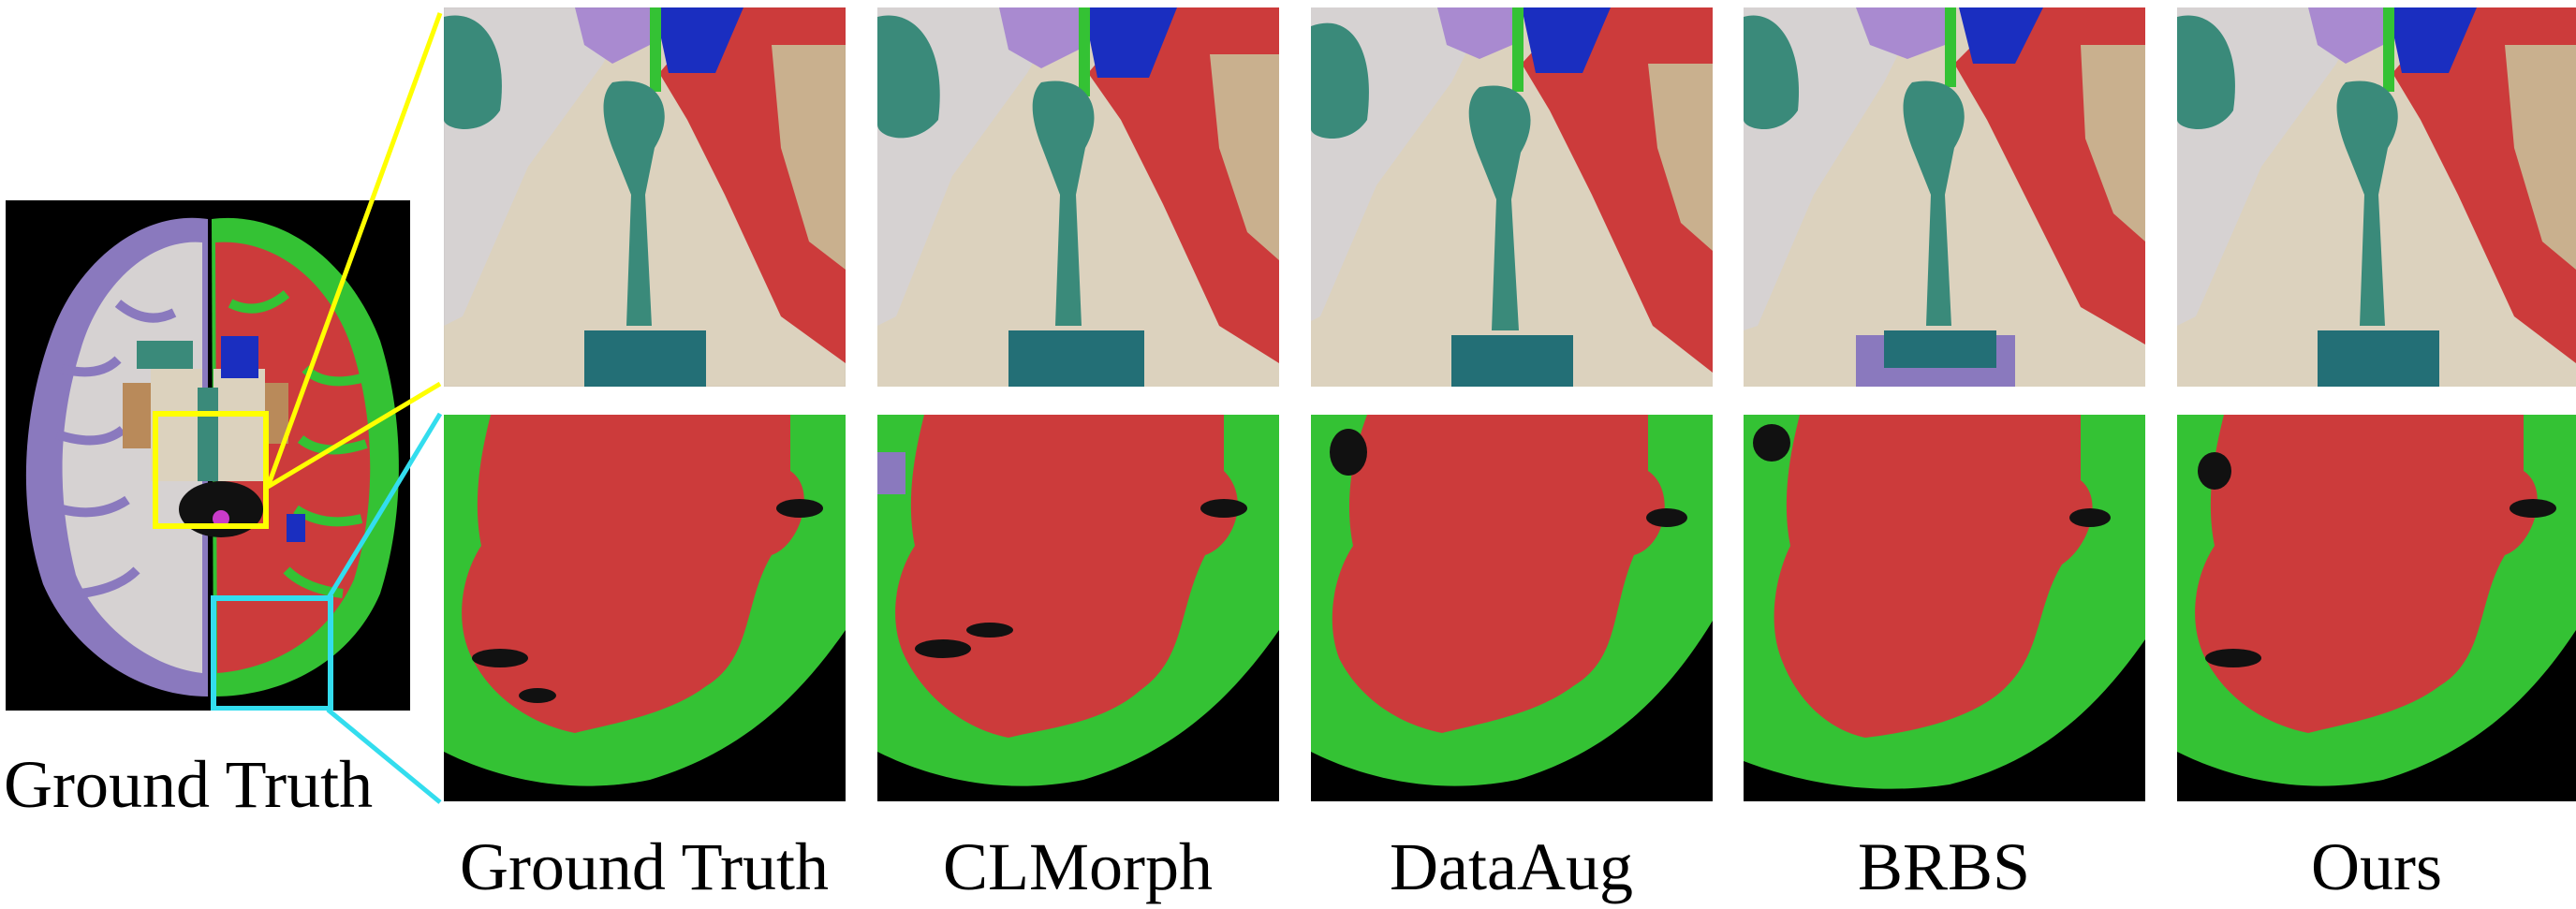  What do you see at coordinates (2376, 866) in the screenshot?
I see `column-label-ours: Ours` at bounding box center [2376, 866].